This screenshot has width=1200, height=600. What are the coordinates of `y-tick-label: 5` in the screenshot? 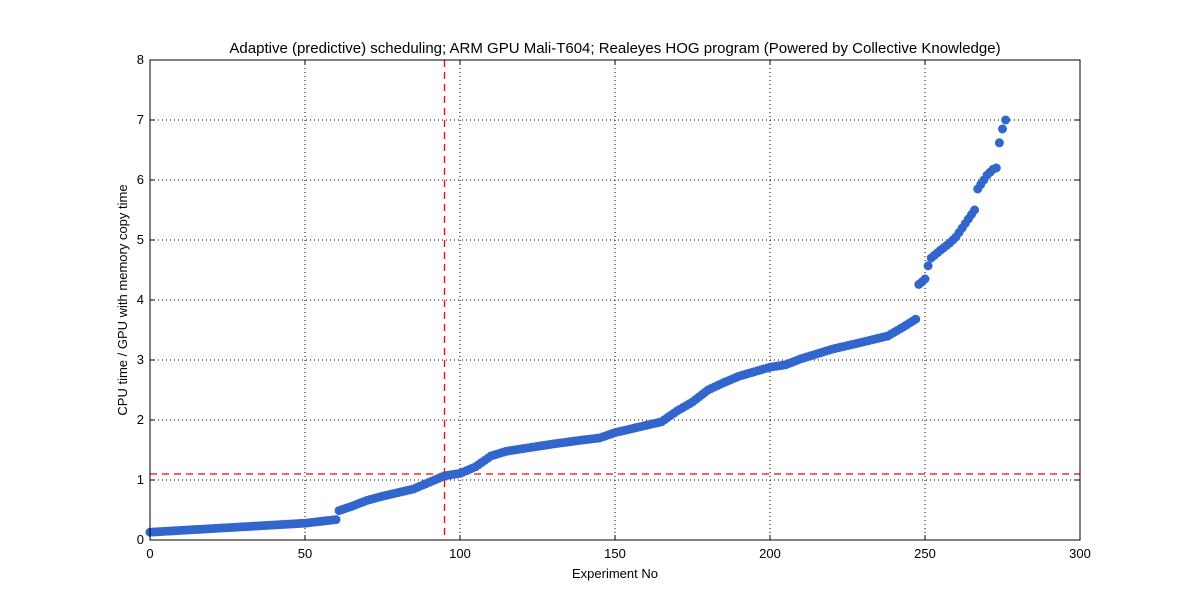 It's located at (140, 239).